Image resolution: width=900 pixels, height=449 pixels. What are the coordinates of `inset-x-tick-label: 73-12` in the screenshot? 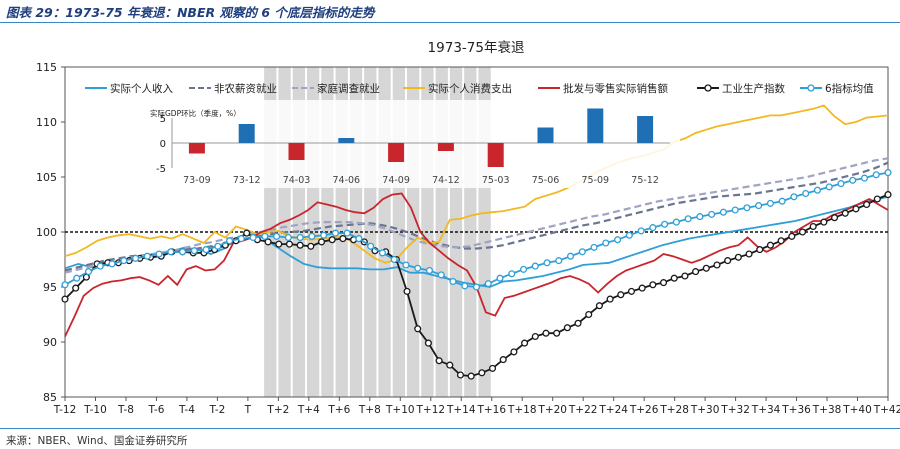 It's located at (247, 180).